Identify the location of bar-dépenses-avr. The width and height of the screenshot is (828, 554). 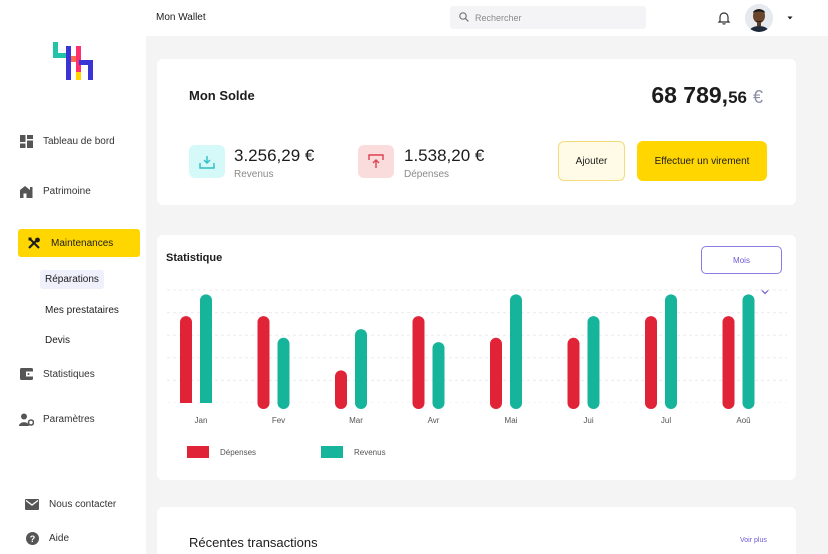
(418, 362).